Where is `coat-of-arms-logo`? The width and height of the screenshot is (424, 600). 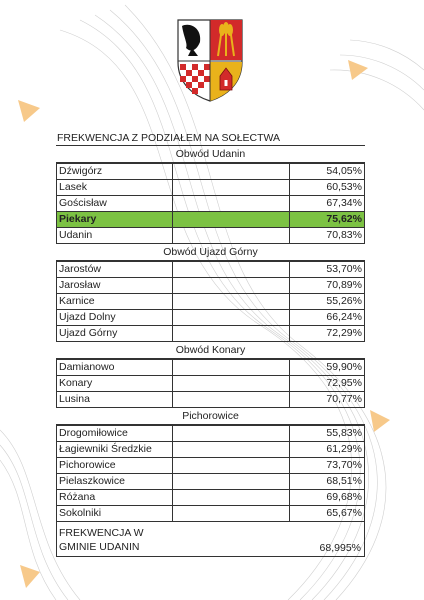
coat-of-arms-logo is located at coordinates (210, 60).